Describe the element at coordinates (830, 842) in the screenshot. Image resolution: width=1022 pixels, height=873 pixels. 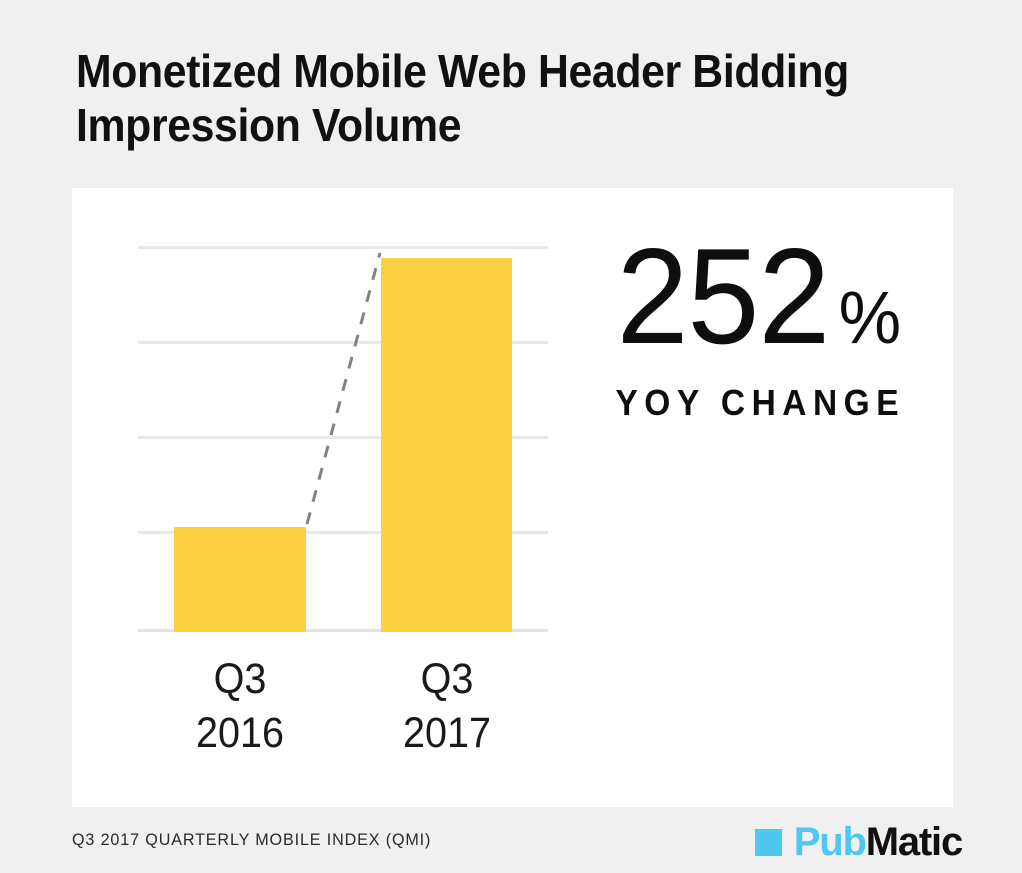
I see `pubmatic-wordmark-pub: Pub` at that location.